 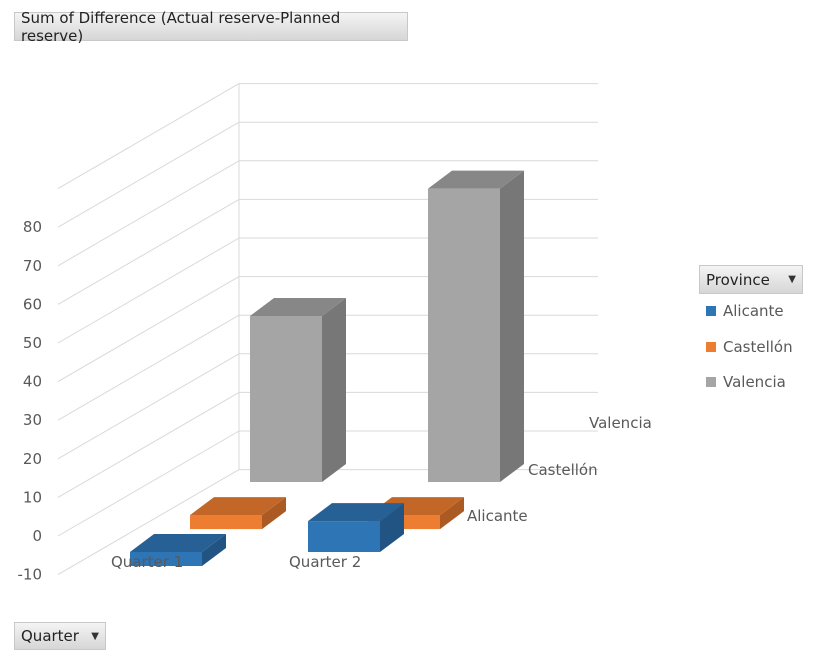 I want to click on x-tick-label-quarter-1: Quarter 1, so click(x=147, y=562).